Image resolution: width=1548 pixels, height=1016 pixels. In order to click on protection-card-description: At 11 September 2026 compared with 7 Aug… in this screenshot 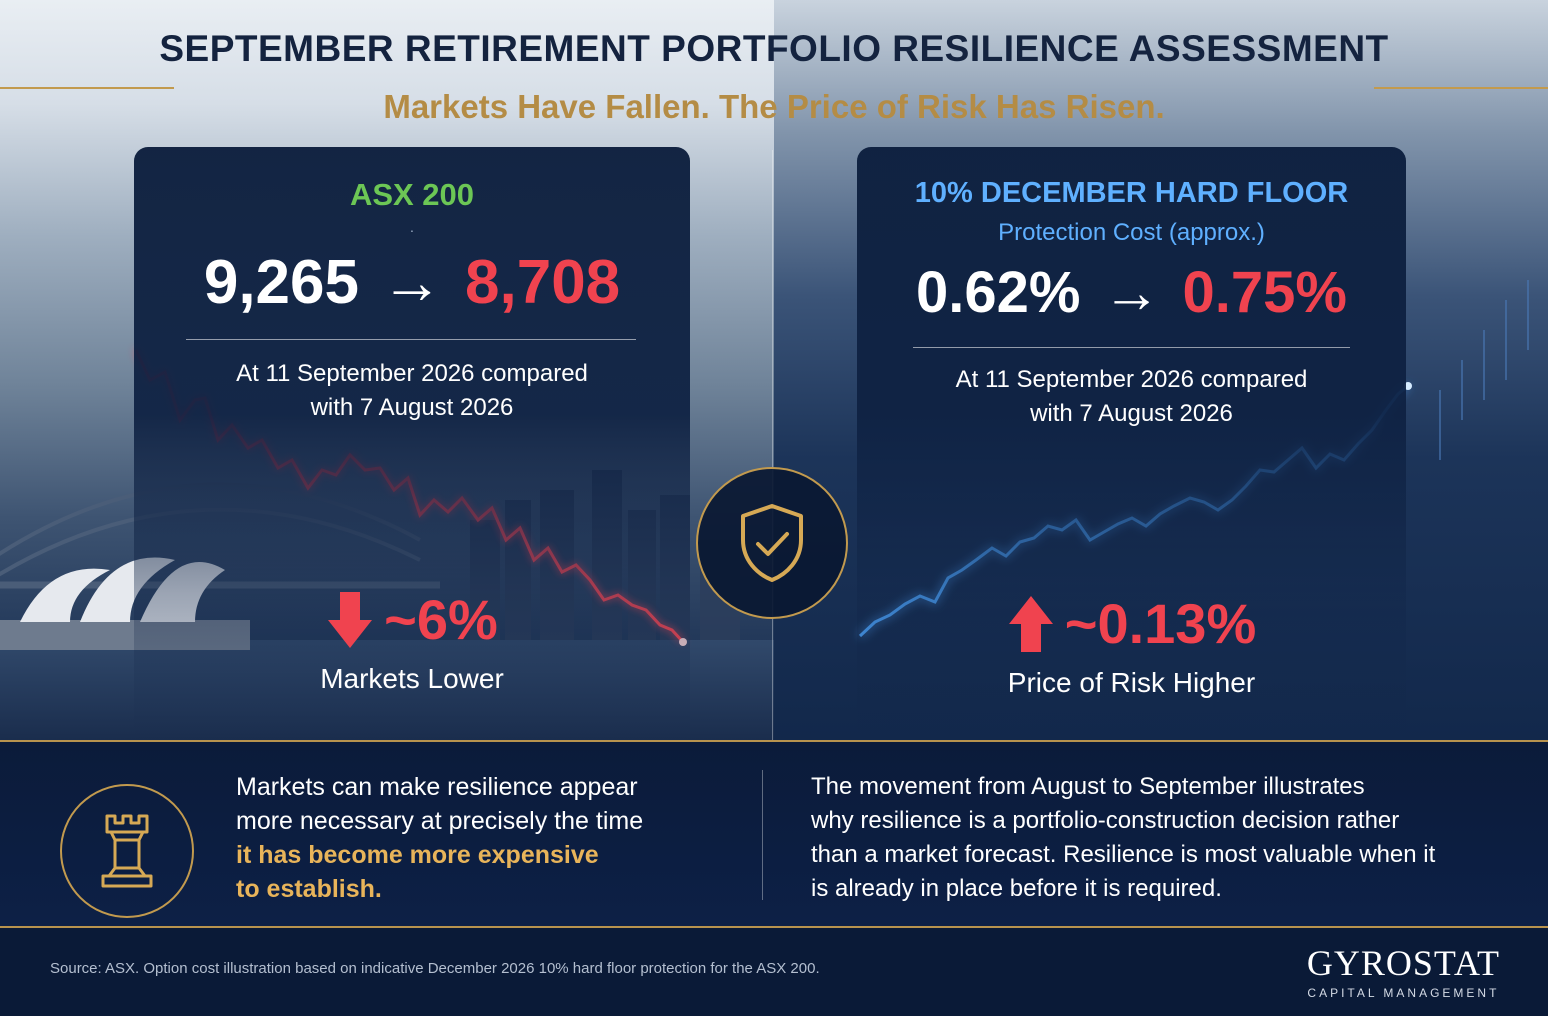, I will do `click(1131, 397)`.